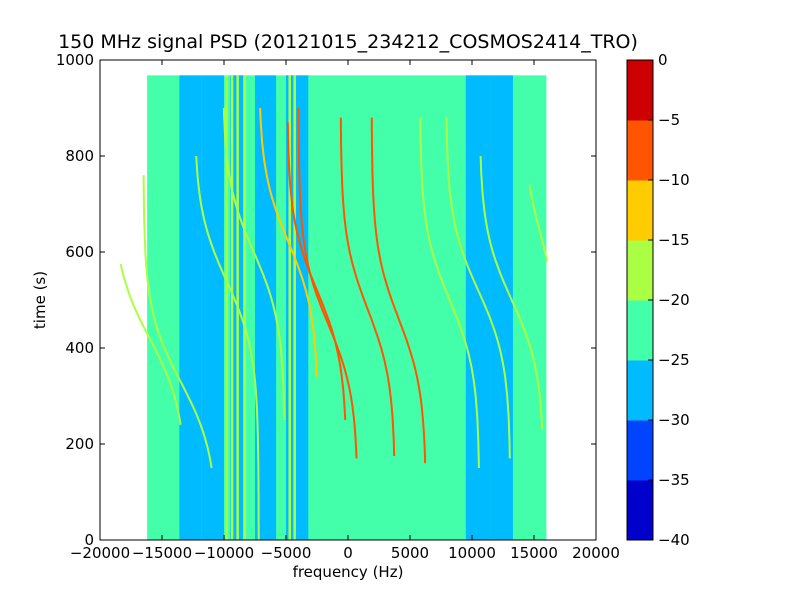  Describe the element at coordinates (79, 156) in the screenshot. I see `y-tick-label: 800` at that location.